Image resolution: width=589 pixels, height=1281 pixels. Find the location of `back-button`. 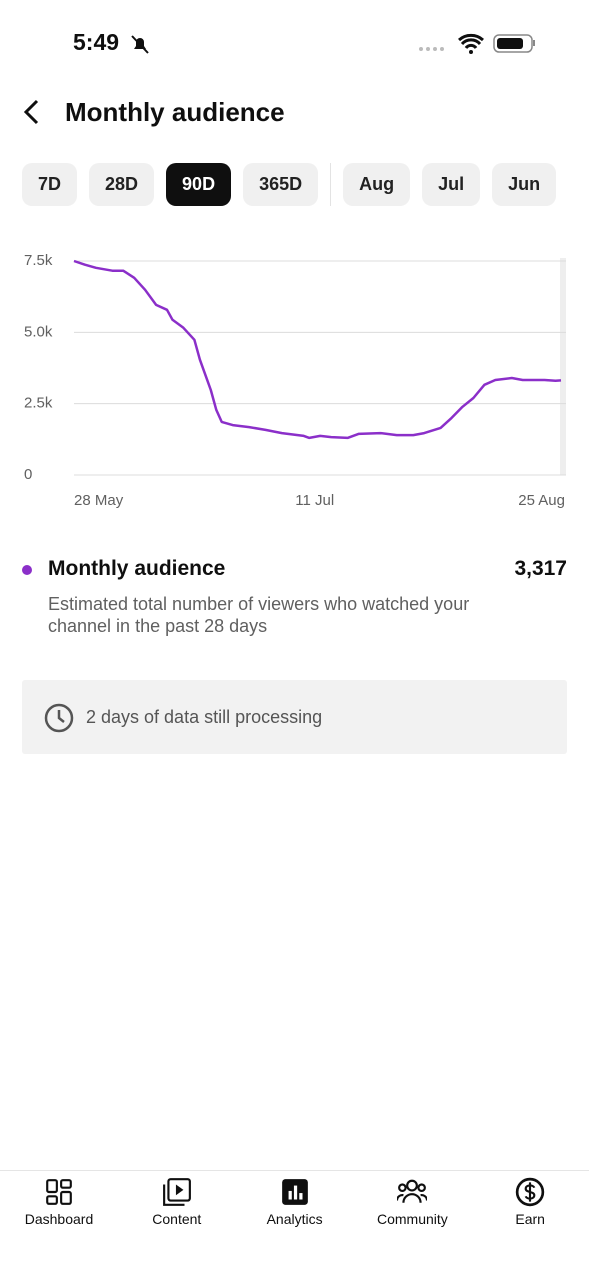

back-button is located at coordinates (32, 112).